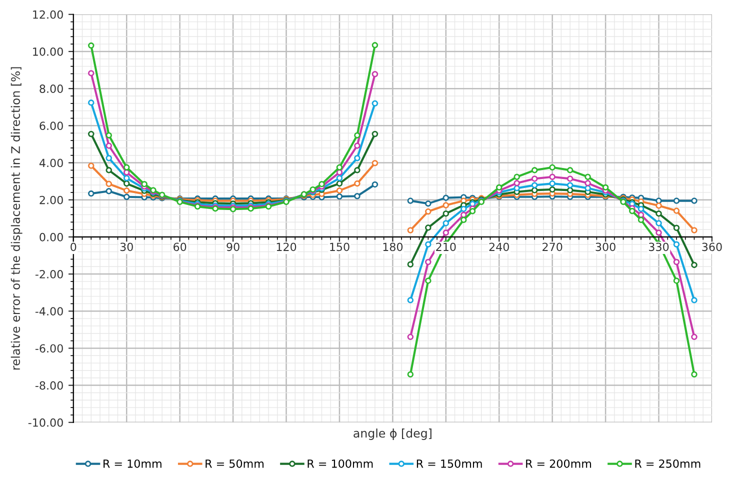 The width and height of the screenshot is (734, 480). What do you see at coordinates (393, 434) in the screenshot?
I see `x-axis-title: angle ϕ [deg]` at bounding box center [393, 434].